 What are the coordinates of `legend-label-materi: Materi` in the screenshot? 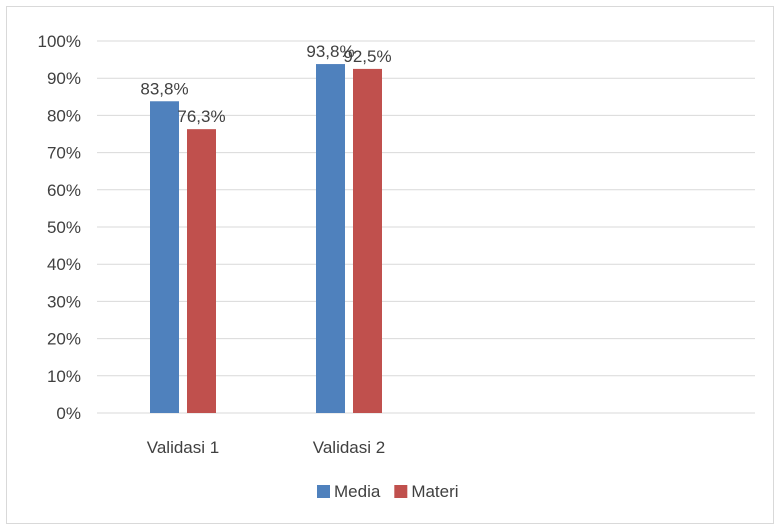 It's located at (434, 491).